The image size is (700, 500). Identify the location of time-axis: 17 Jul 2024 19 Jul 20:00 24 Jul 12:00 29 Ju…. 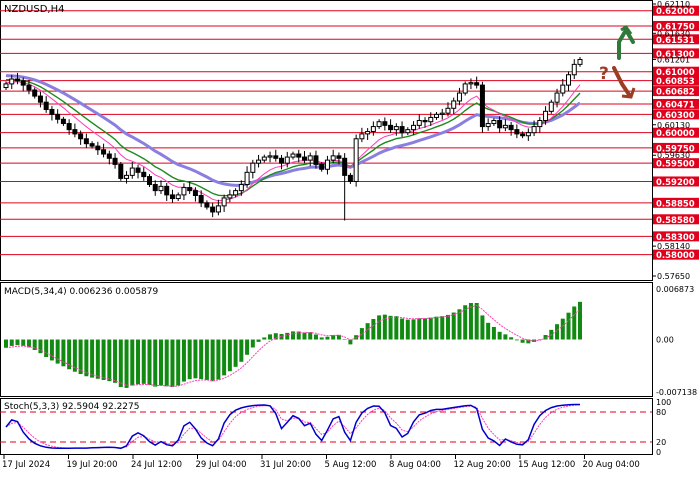
(321, 462).